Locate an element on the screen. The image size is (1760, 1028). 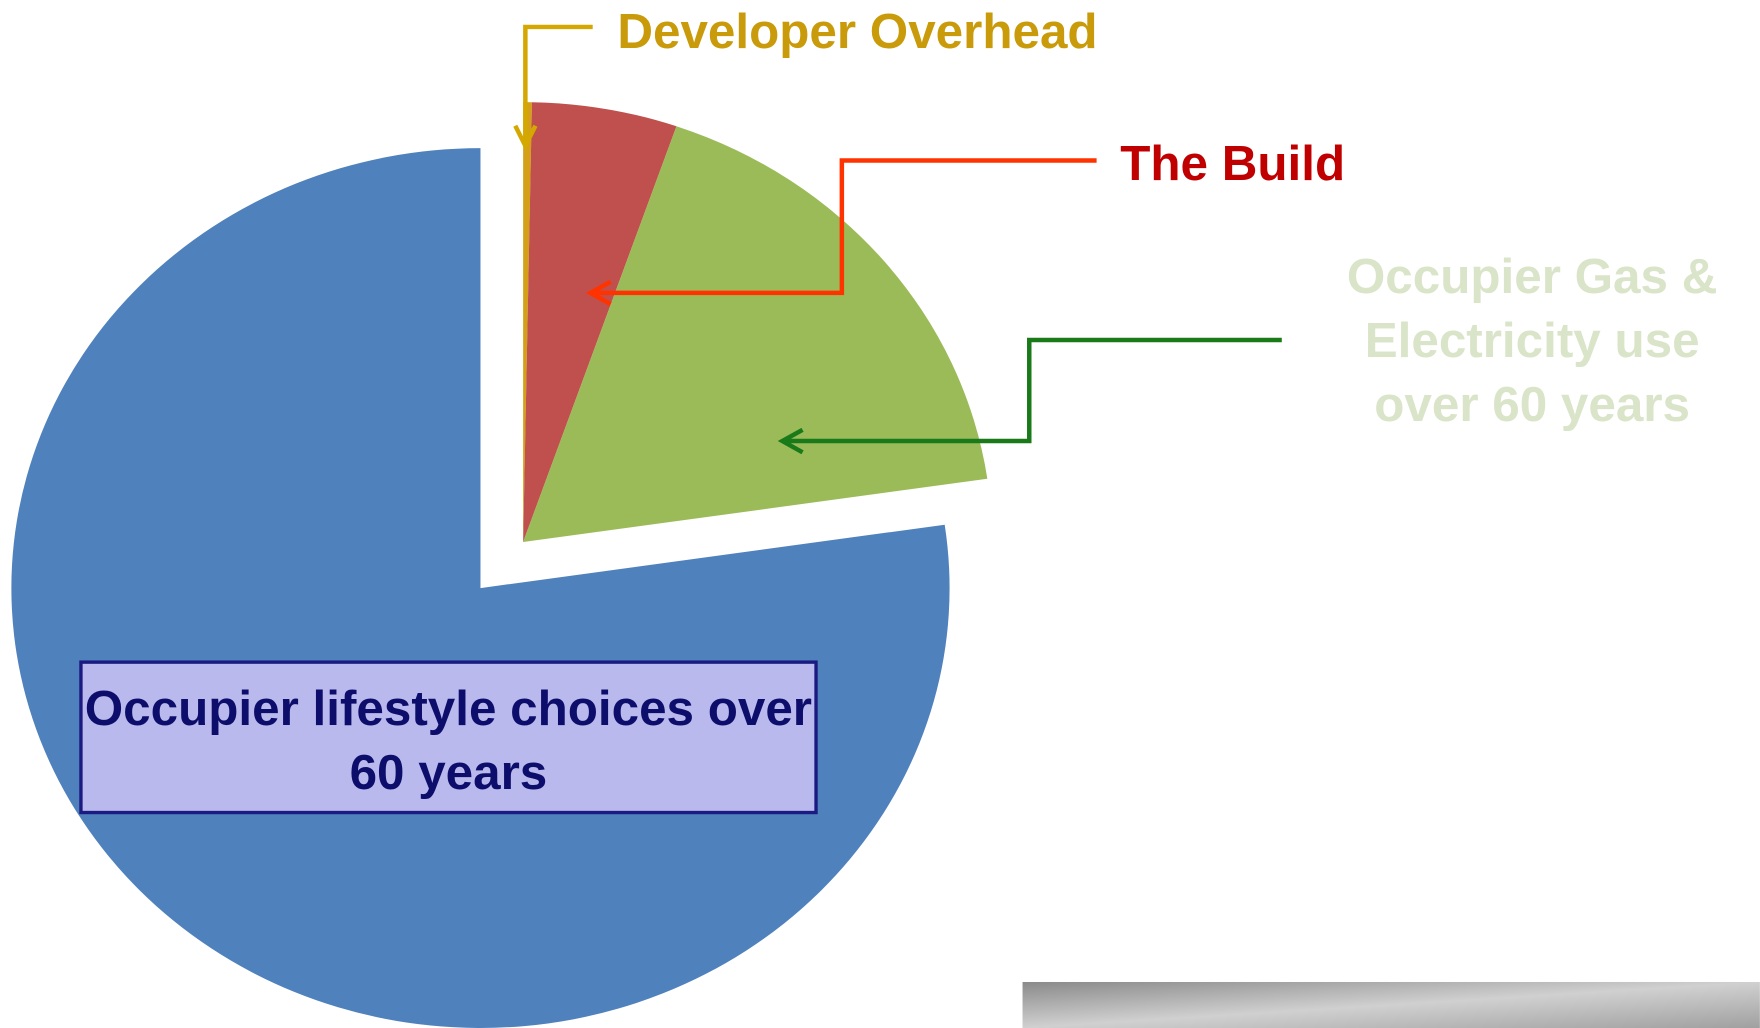
slice-label: The Build is located at coordinates (1233, 164).